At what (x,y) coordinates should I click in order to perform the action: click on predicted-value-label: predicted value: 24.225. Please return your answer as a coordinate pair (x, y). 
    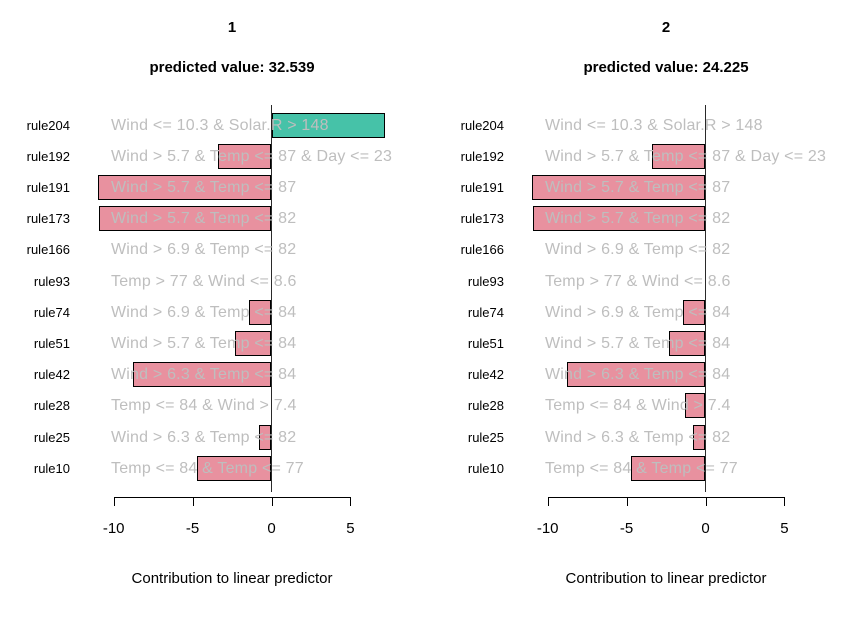
    Looking at the image, I should click on (666, 67).